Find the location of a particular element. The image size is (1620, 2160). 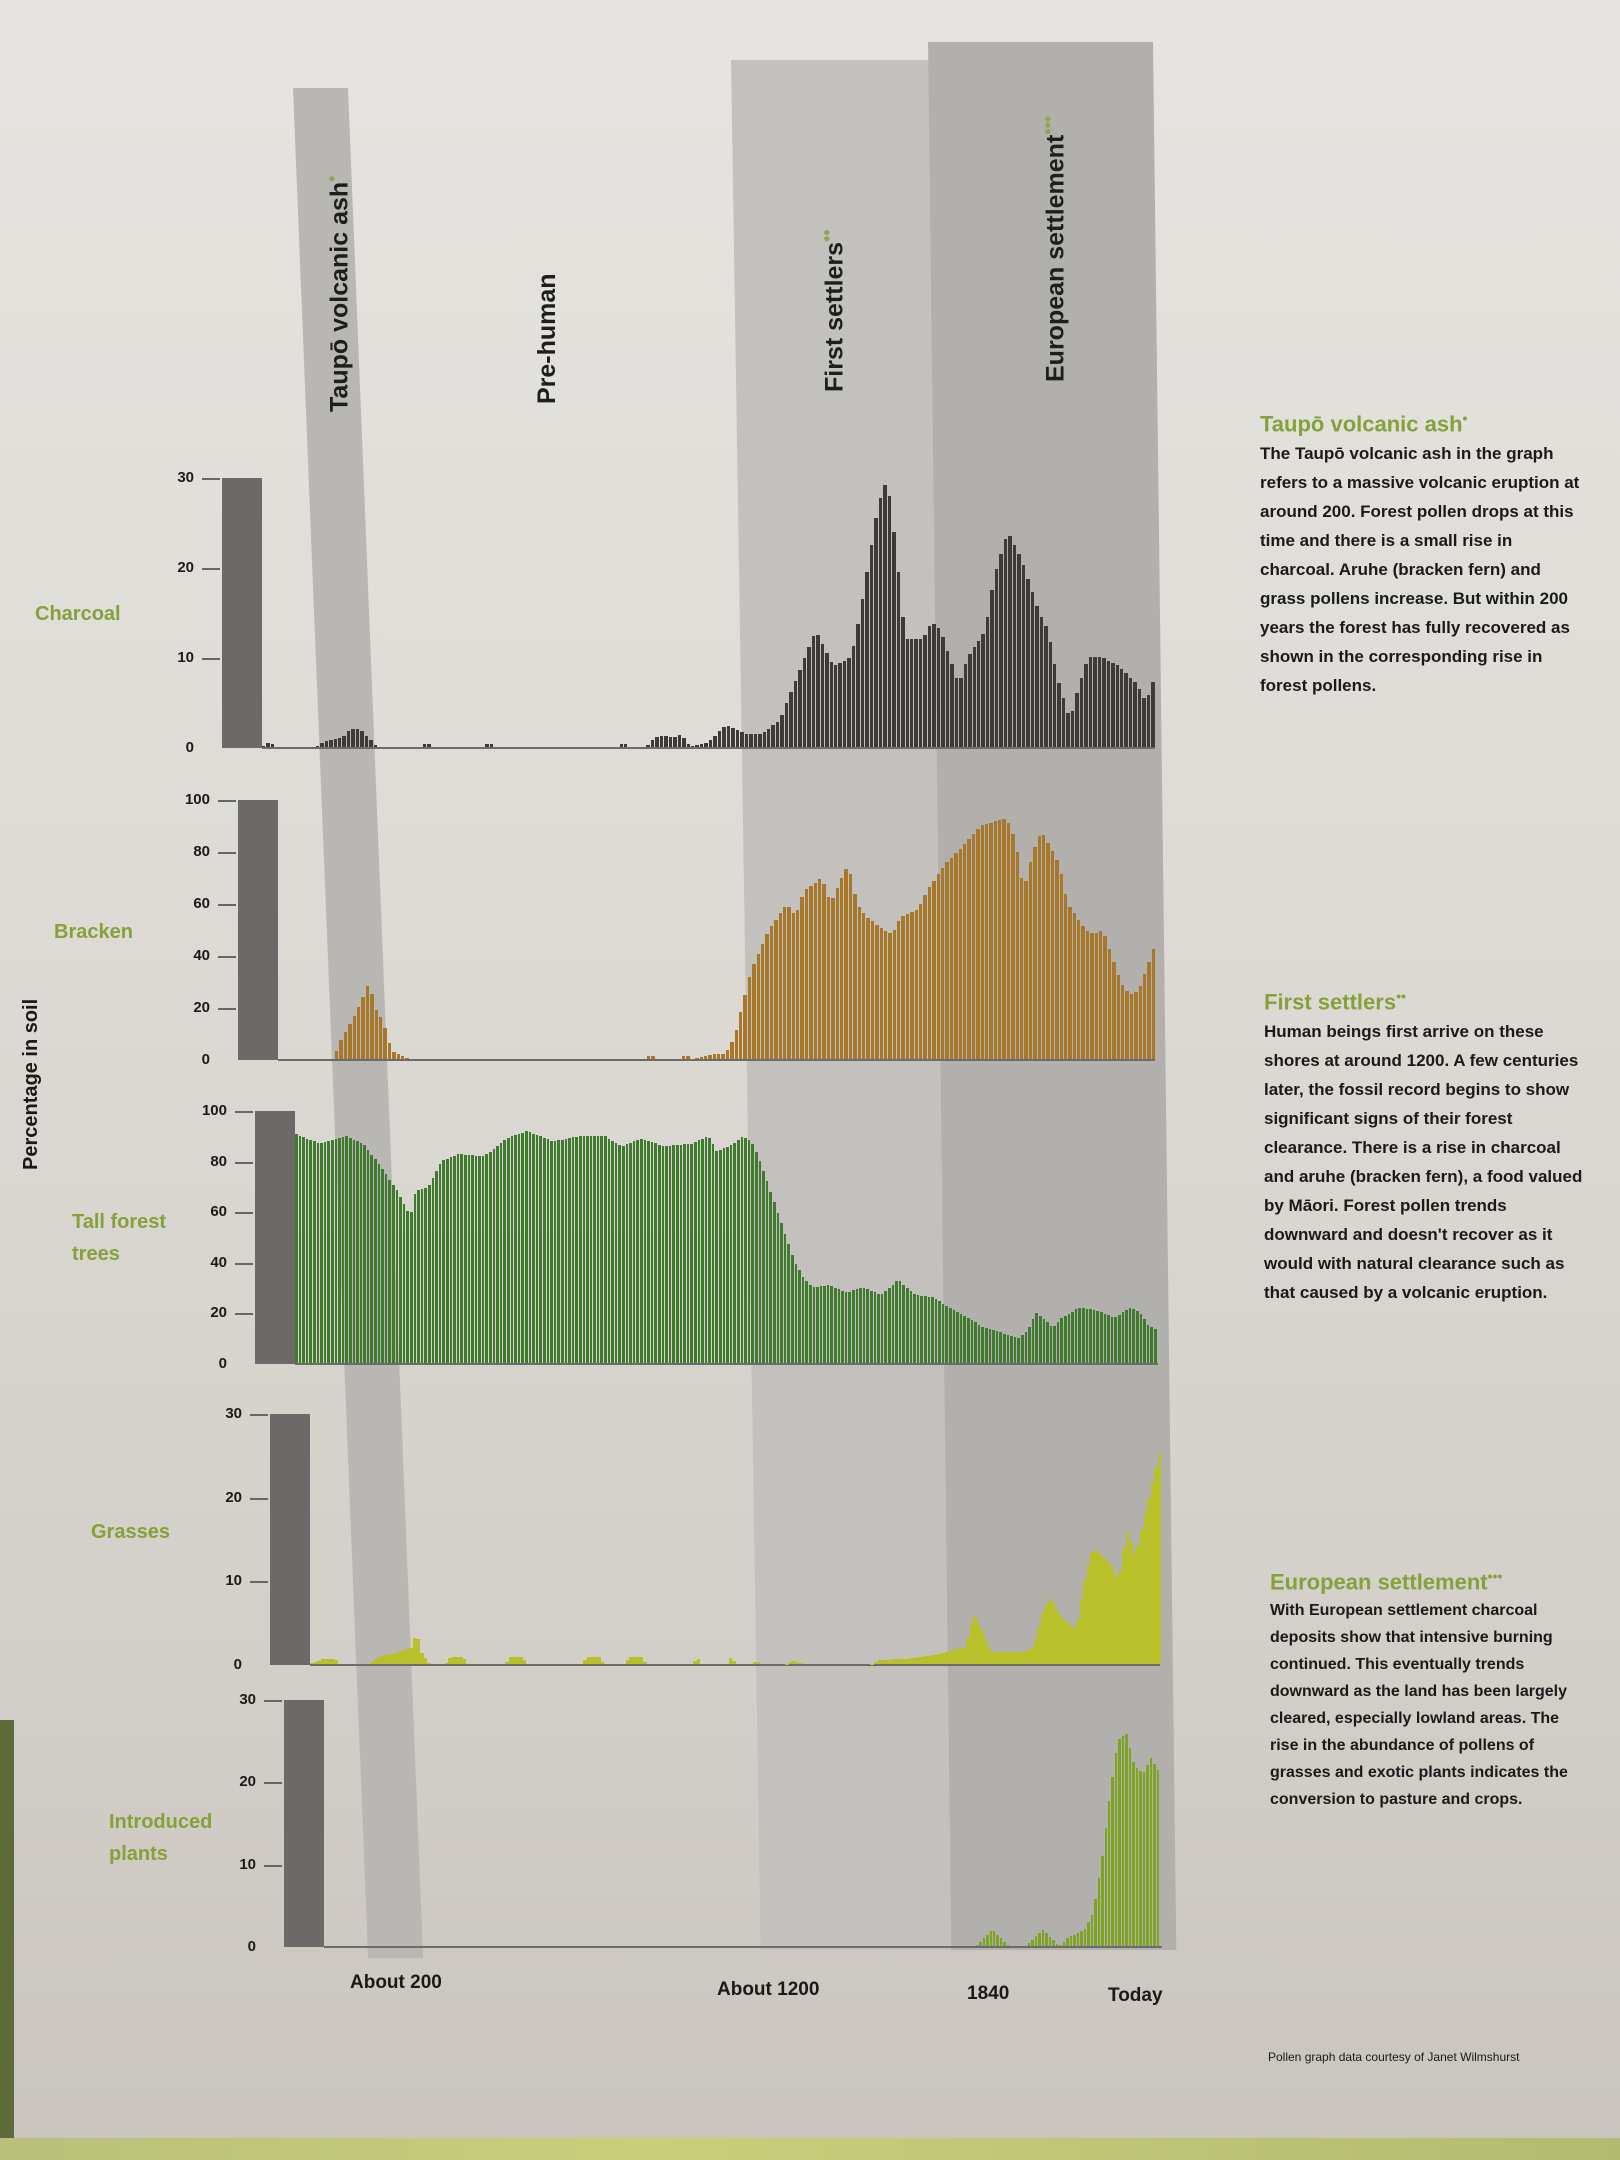

tall-forest-axis-bar is located at coordinates (275, 1237).